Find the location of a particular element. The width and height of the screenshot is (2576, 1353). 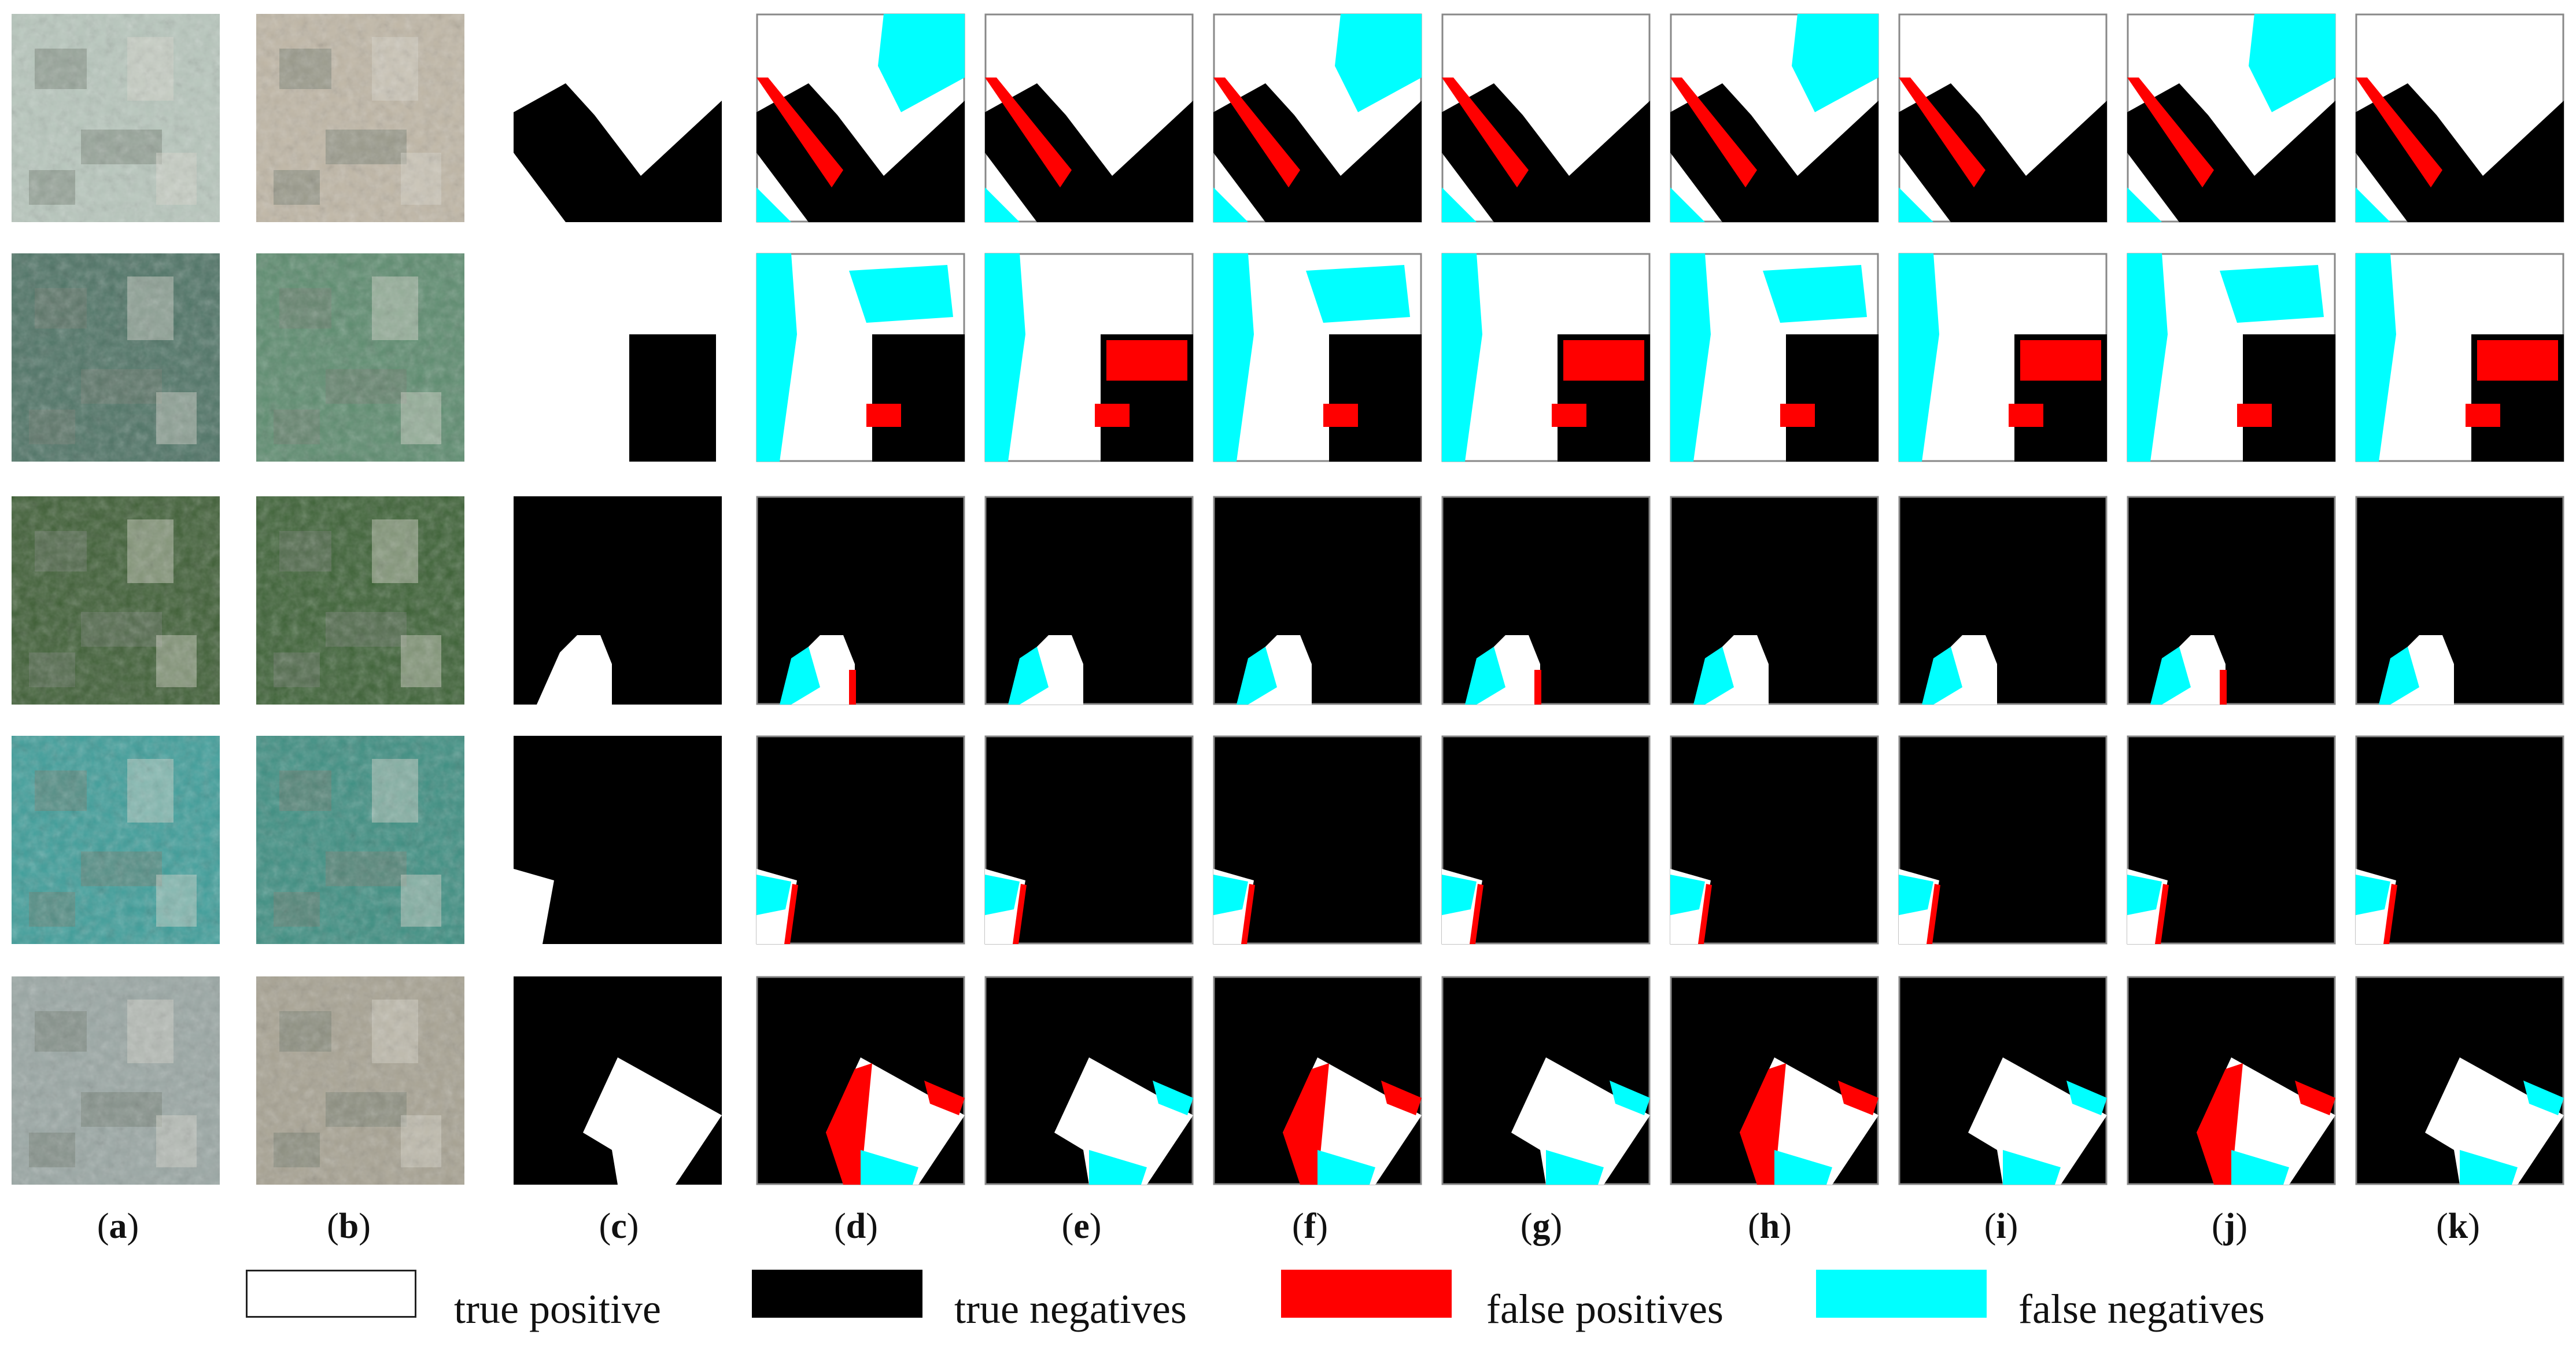

legend-label-false-negatives: false negatives is located at coordinates (2141, 1309).